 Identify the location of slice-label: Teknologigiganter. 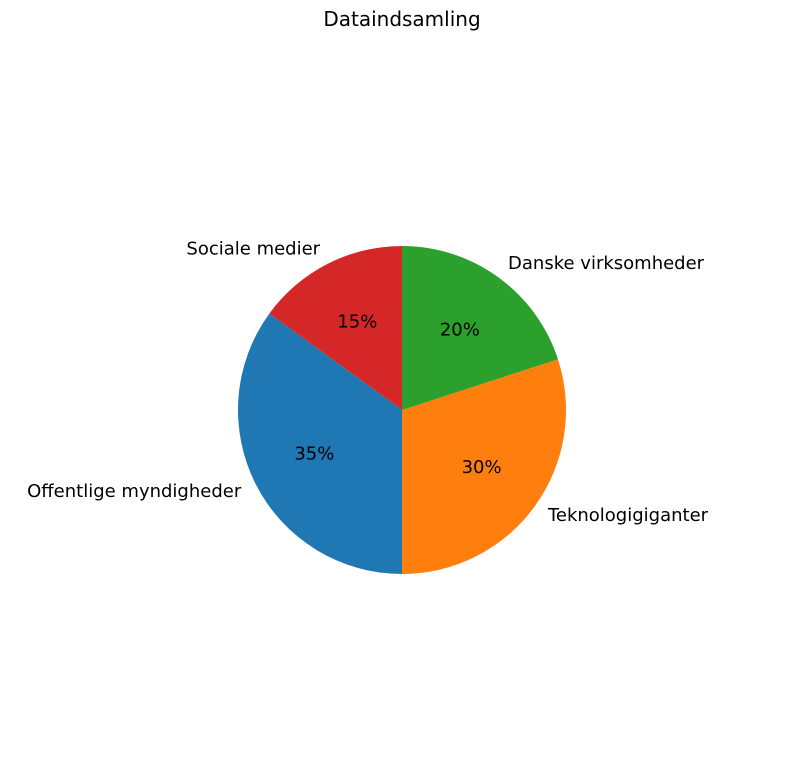
(628, 515).